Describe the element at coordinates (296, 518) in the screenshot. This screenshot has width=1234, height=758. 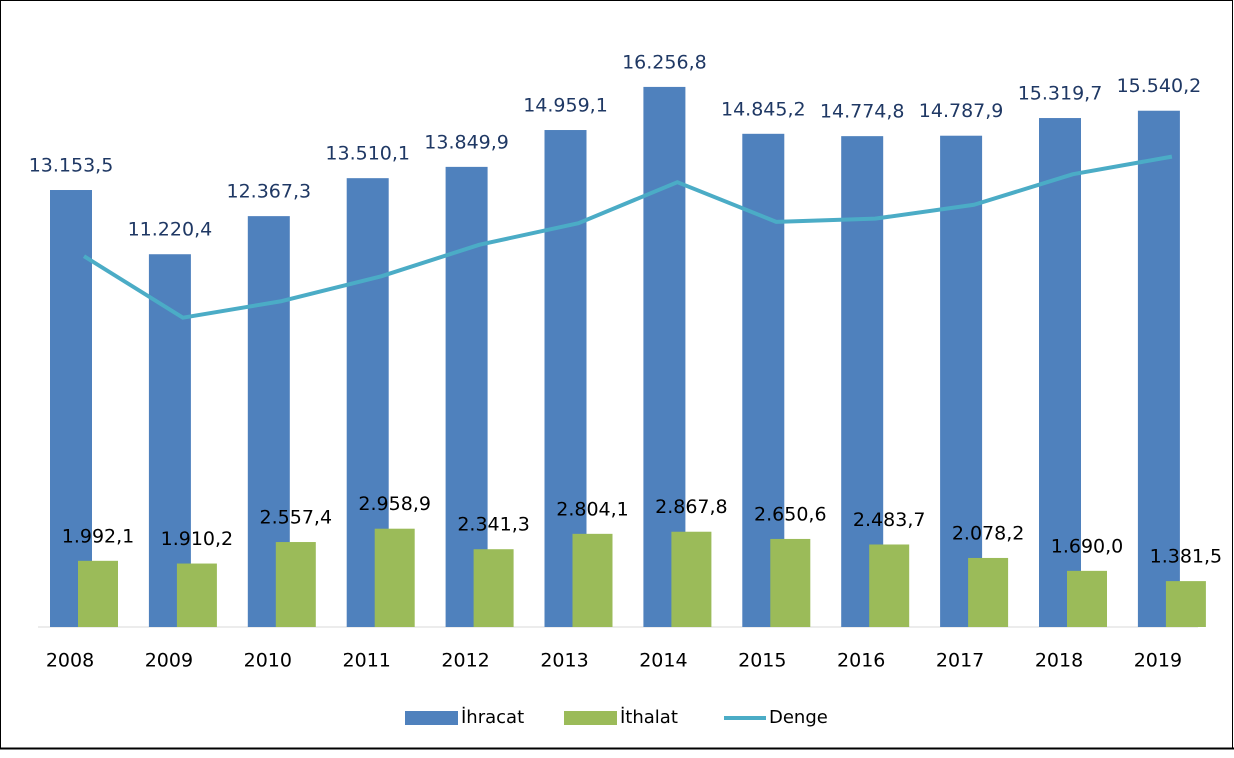
I see `value-label: 2.557,4` at that location.